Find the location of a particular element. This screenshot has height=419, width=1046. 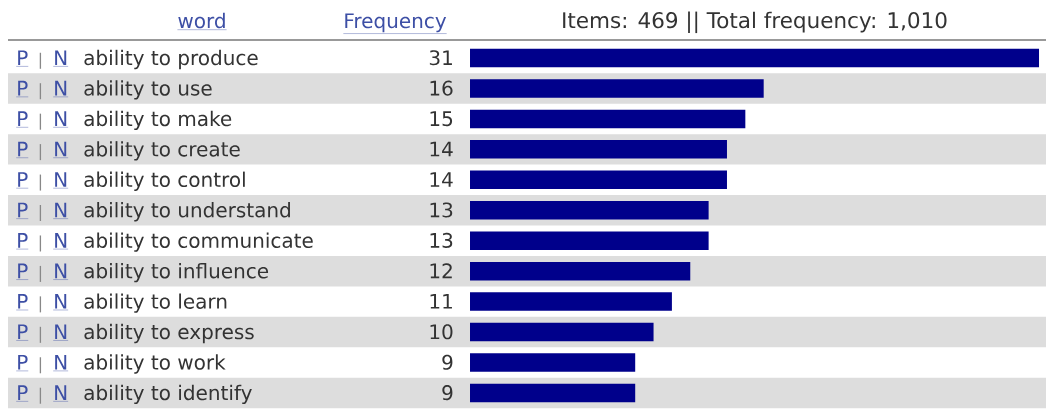

y-tick-label: ability to work is located at coordinates (155, 364).